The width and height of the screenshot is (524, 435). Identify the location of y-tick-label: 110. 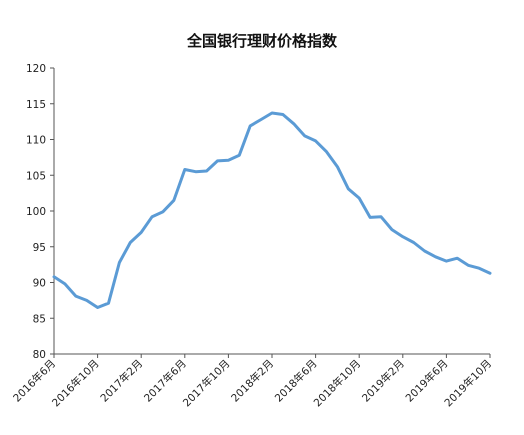
(36, 141).